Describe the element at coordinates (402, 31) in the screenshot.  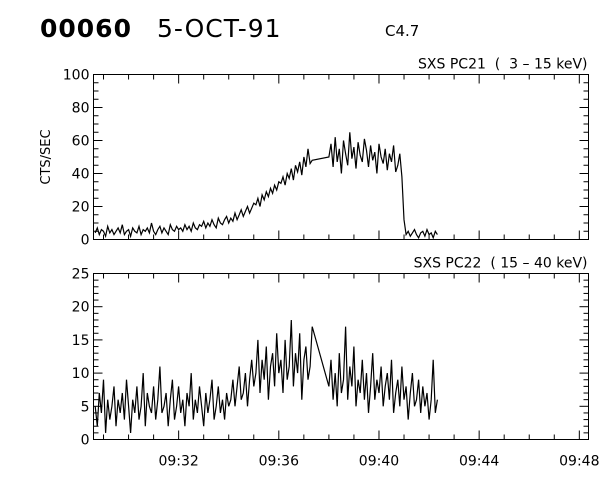
I see `flare-class: C4.7` at that location.